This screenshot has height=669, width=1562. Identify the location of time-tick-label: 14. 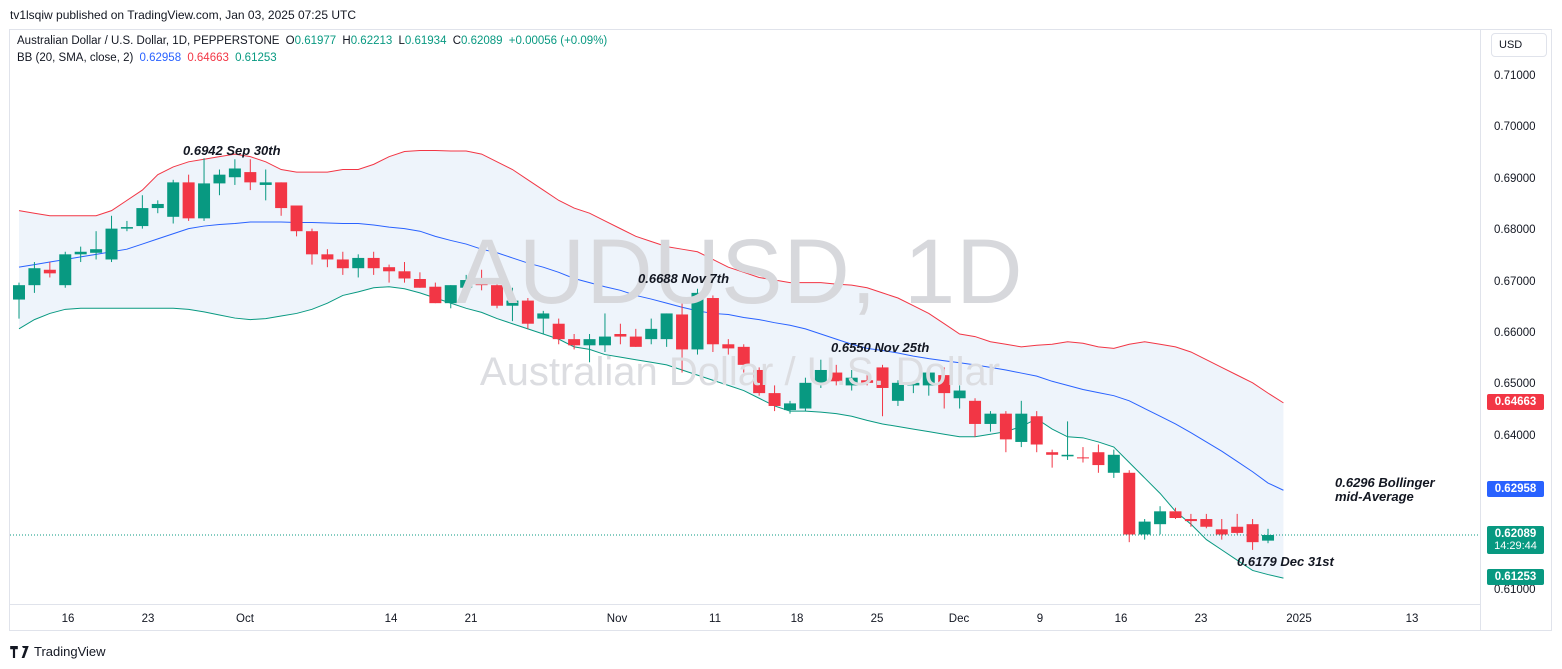
(391, 619).